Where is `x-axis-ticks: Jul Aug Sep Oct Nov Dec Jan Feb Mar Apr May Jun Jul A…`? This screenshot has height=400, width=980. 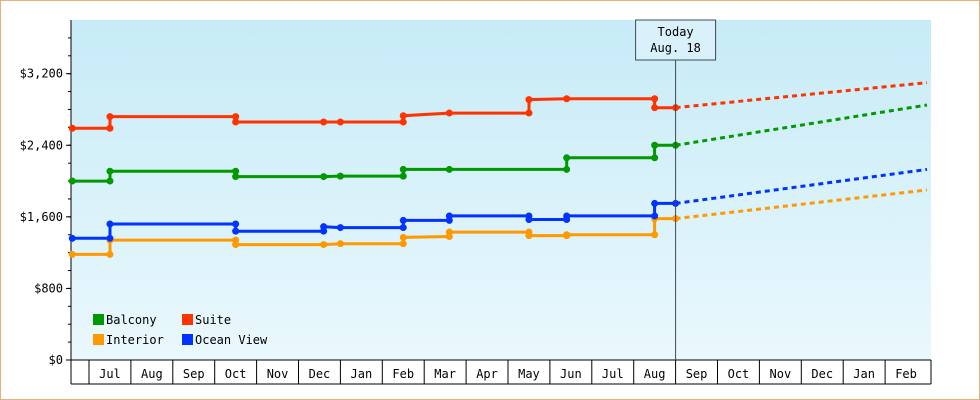
x-axis-ticks: Jul Aug Sep Oct Nov Dec Jan Feb Mar Apr May Jun Jul A… is located at coordinates (501, 372).